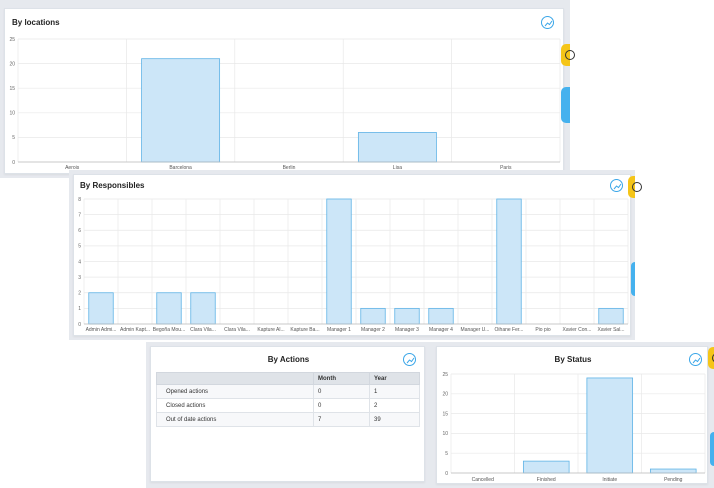 This screenshot has width=714, height=488. Describe the element at coordinates (711, 358) in the screenshot. I see `status-help-tab` at that location.